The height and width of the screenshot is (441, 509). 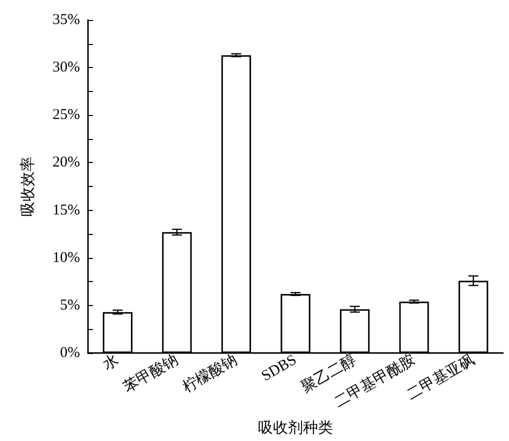 I want to click on y-tick-label: 5%, so click(x=70, y=305).